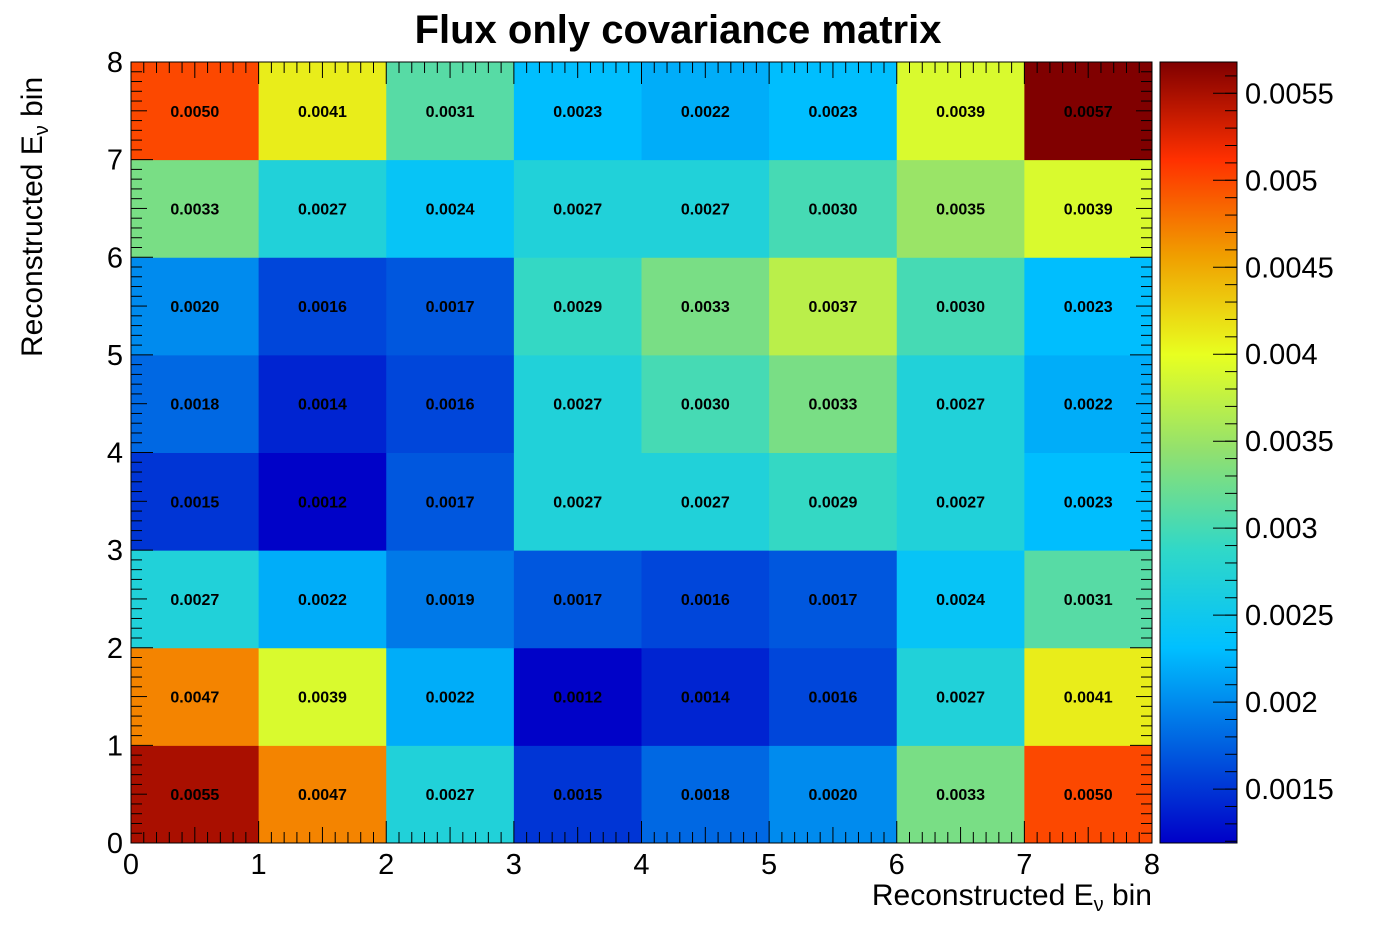  Describe the element at coordinates (1281, 355) in the screenshot. I see `colorbar-tick-label: 0.004` at that location.